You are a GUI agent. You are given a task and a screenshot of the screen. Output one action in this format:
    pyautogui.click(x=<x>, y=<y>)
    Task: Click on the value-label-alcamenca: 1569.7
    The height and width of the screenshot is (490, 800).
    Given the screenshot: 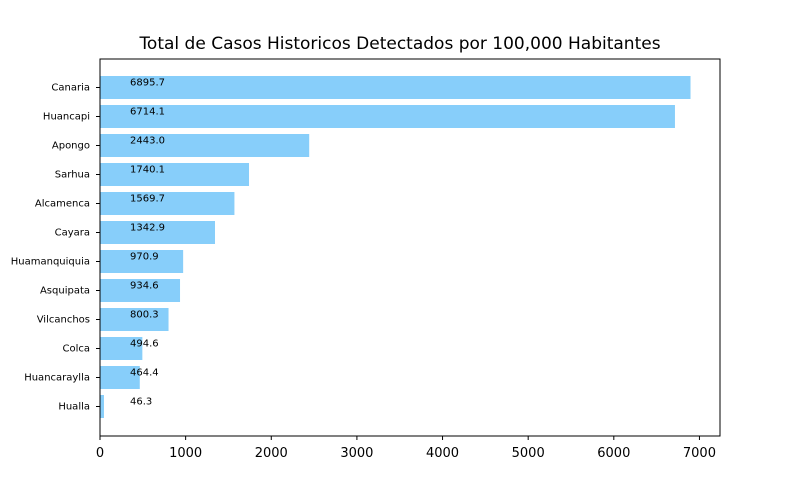 What is the action you would take?
    pyautogui.click(x=147, y=199)
    